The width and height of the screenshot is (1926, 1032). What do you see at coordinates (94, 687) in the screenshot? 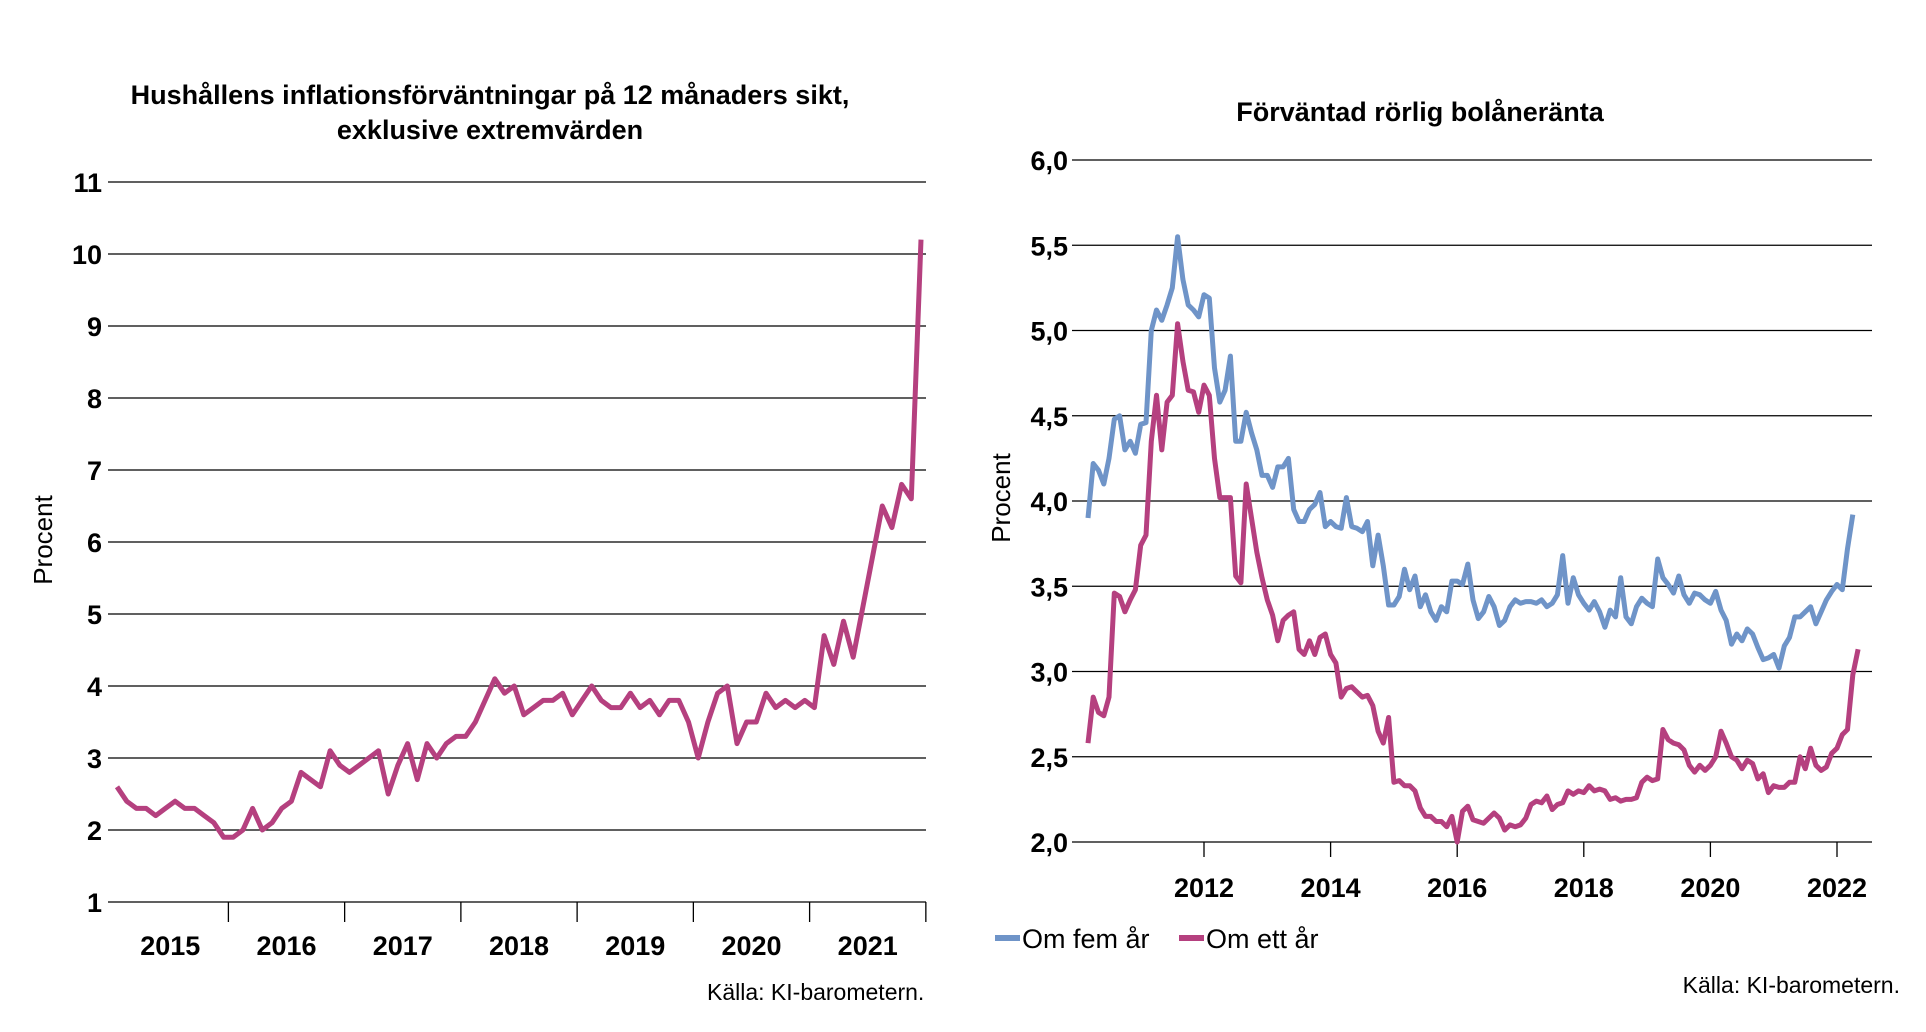
I see `y-tick-label-4: 4` at bounding box center [94, 687].